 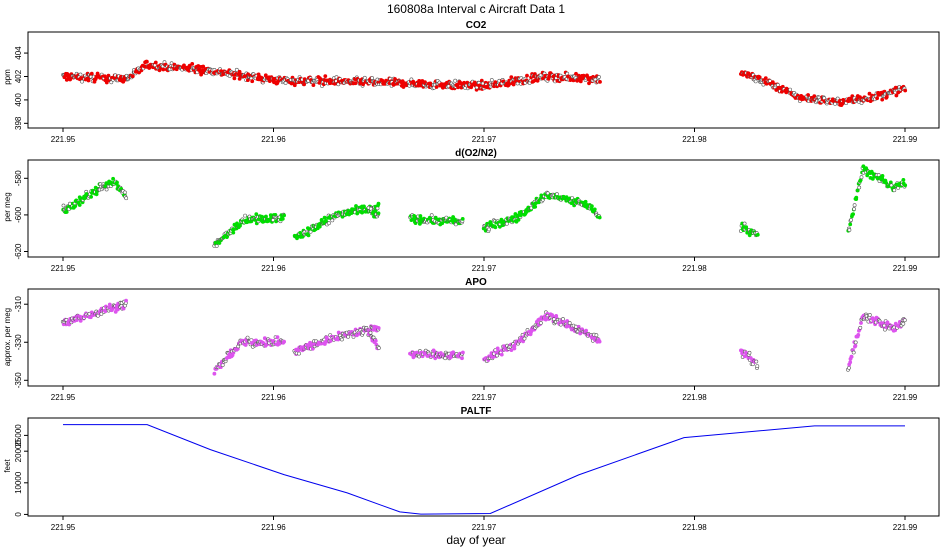 I want to click on paltf-y-tick-label: 10000, so click(x=18, y=482).